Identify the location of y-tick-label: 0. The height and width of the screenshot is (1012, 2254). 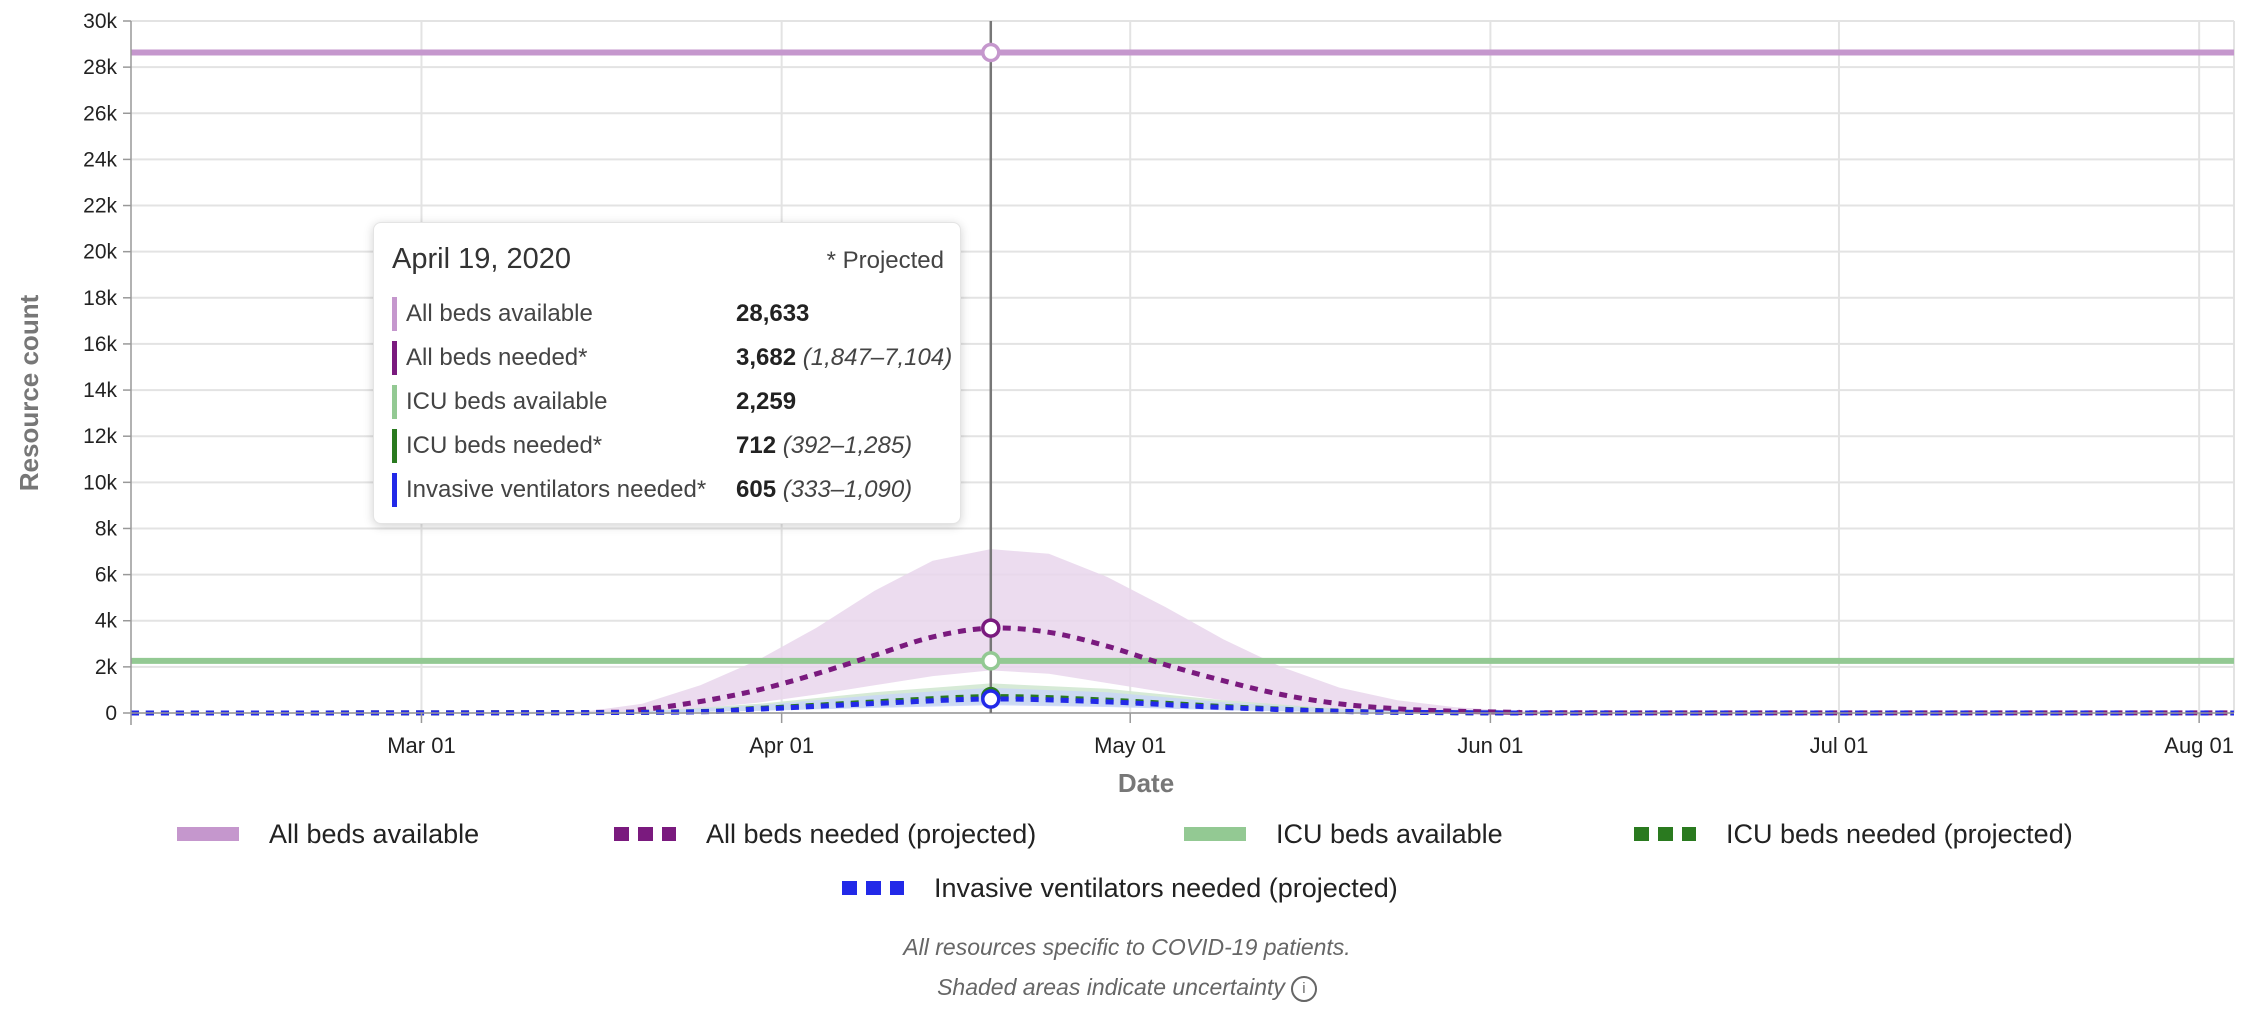
(111, 713).